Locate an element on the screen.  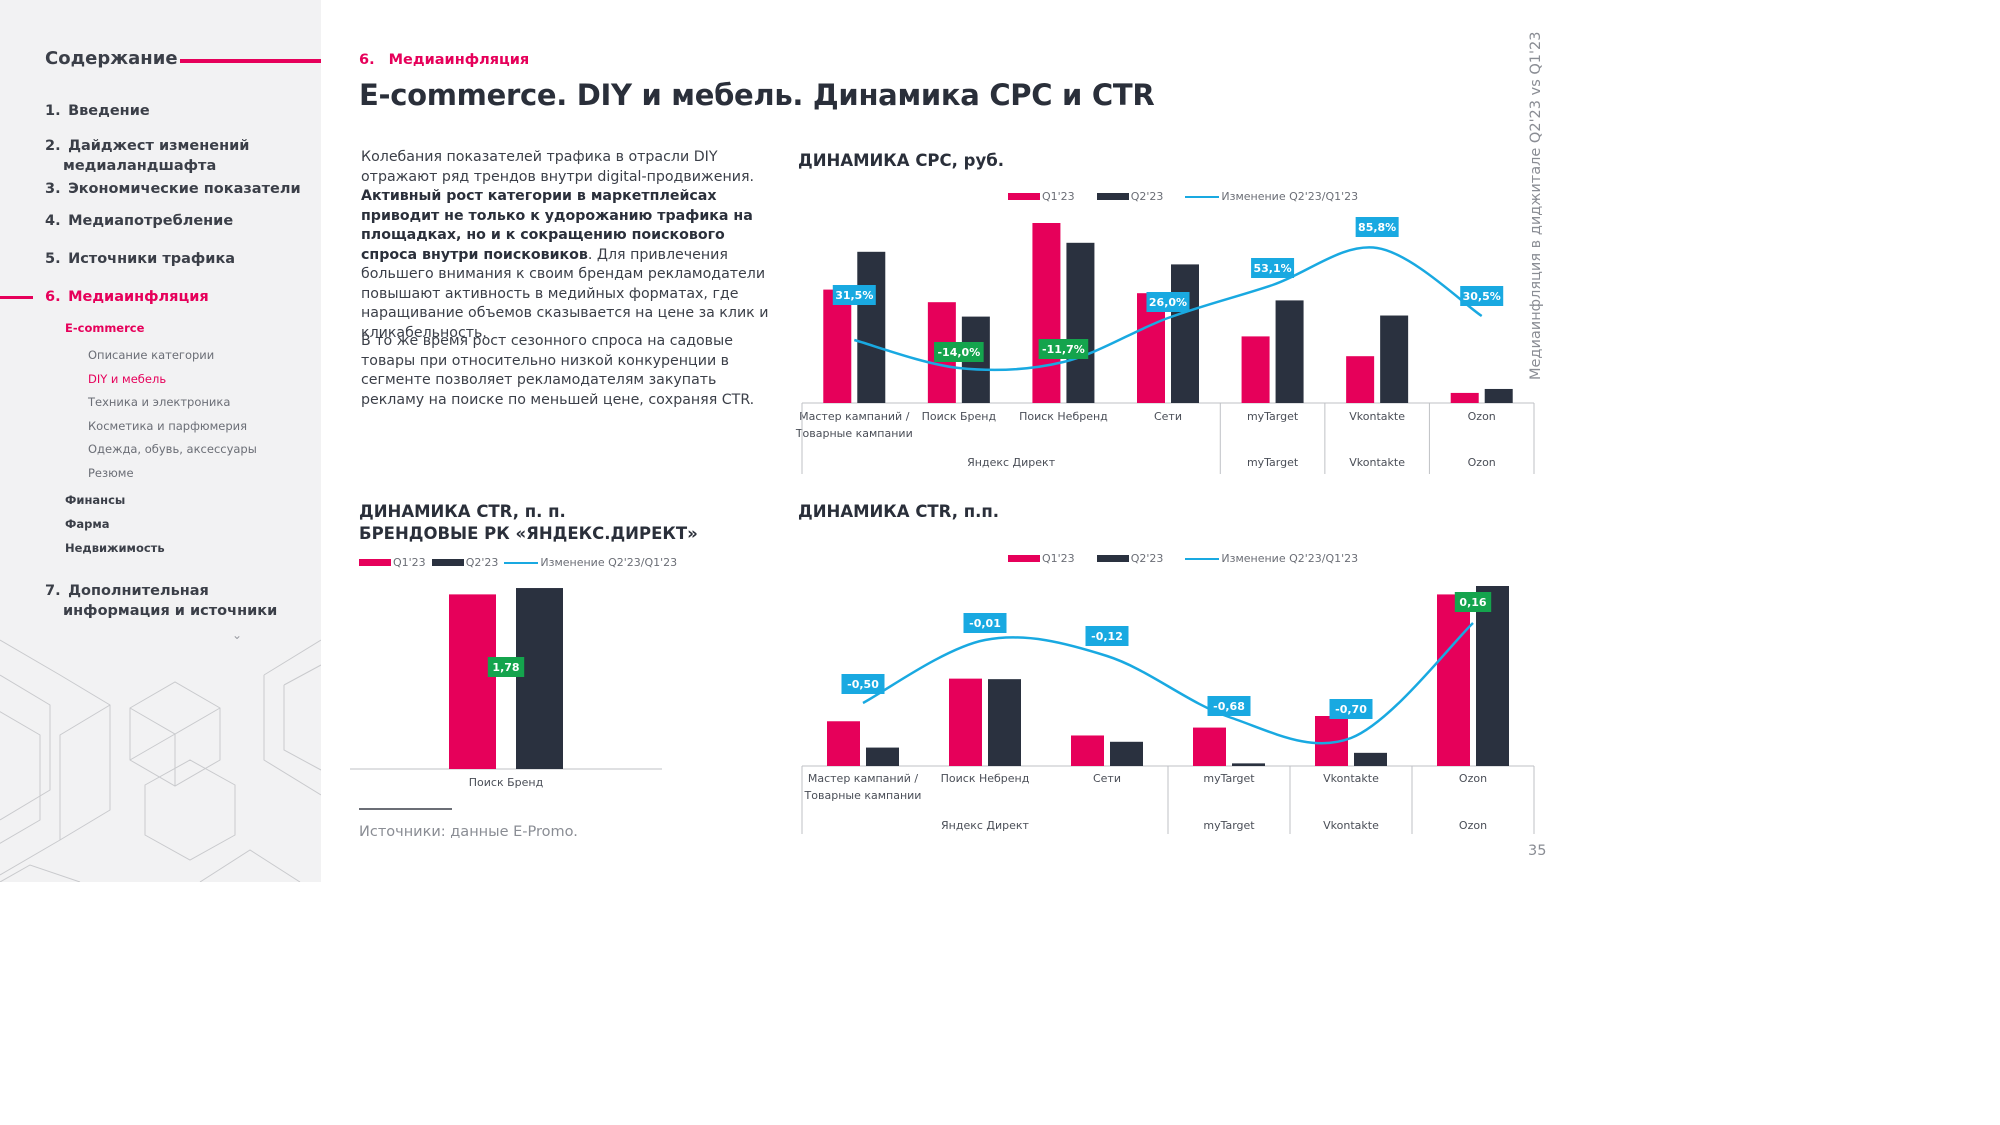
ctr-group-label: myTarget is located at coordinates (1229, 825).